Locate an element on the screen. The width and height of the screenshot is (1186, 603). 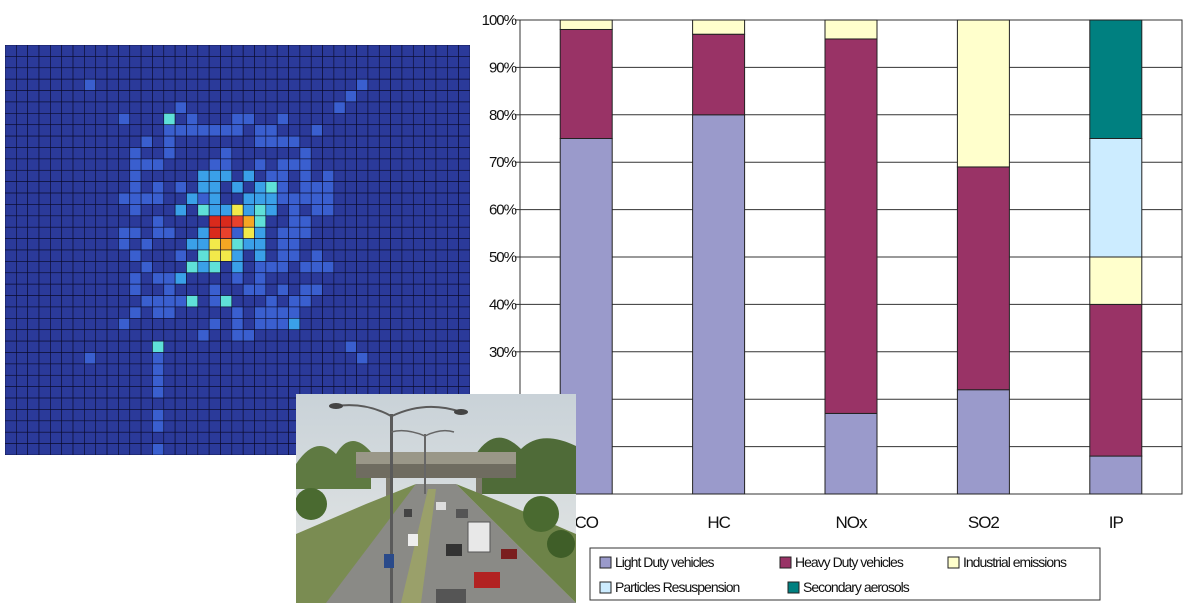
legend-swatch is located at coordinates (605, 587).